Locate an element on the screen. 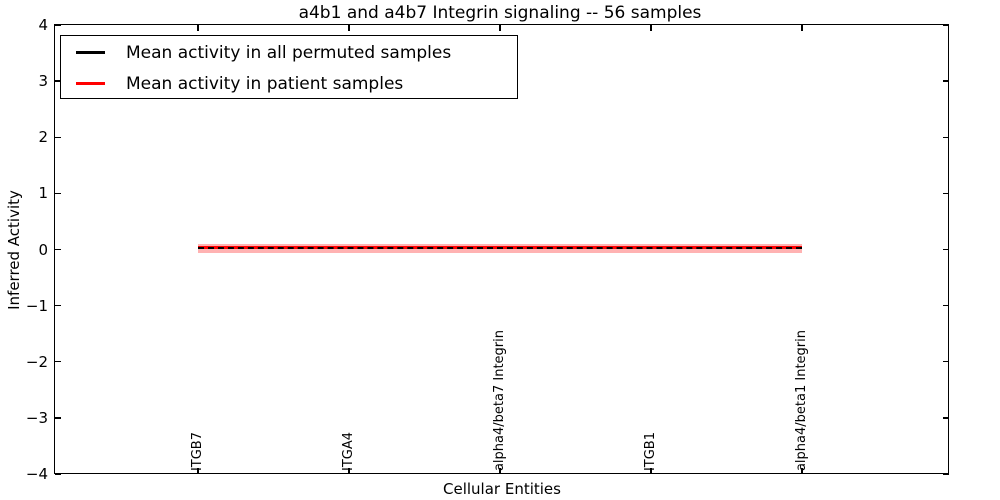  legend-label: Mean activity in all permuted samples is located at coordinates (289, 52).